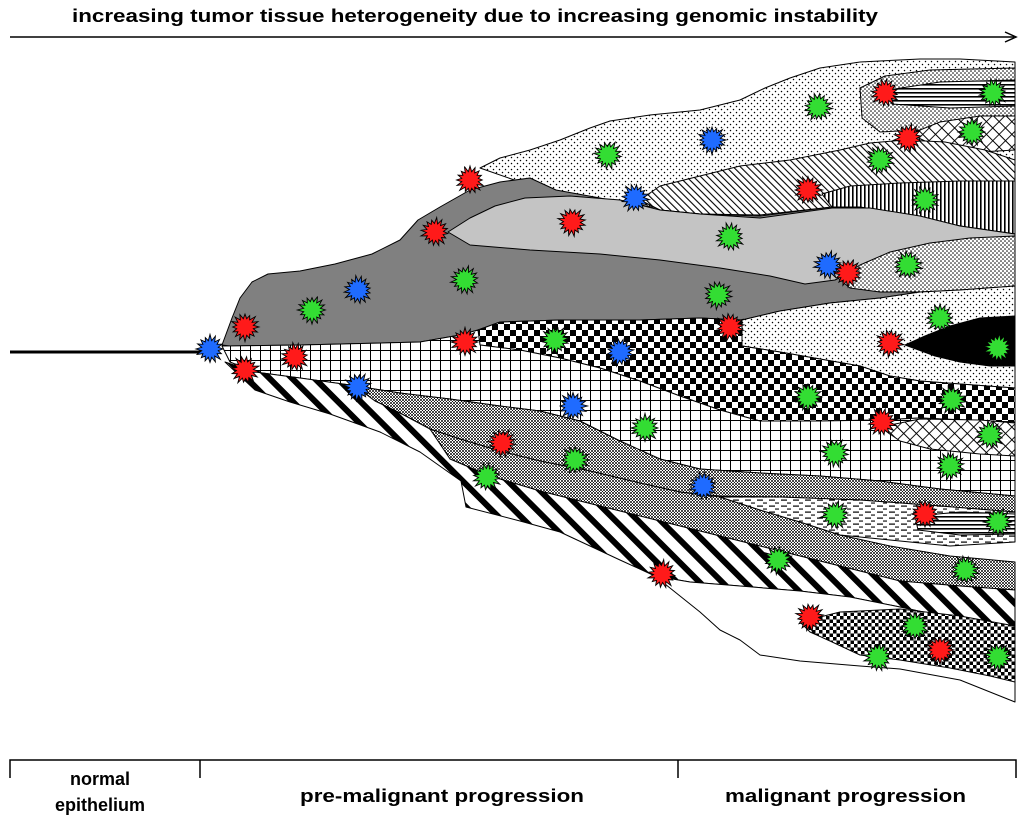  What do you see at coordinates (960, 341) in the screenshot?
I see `clone-region-solid-black` at bounding box center [960, 341].